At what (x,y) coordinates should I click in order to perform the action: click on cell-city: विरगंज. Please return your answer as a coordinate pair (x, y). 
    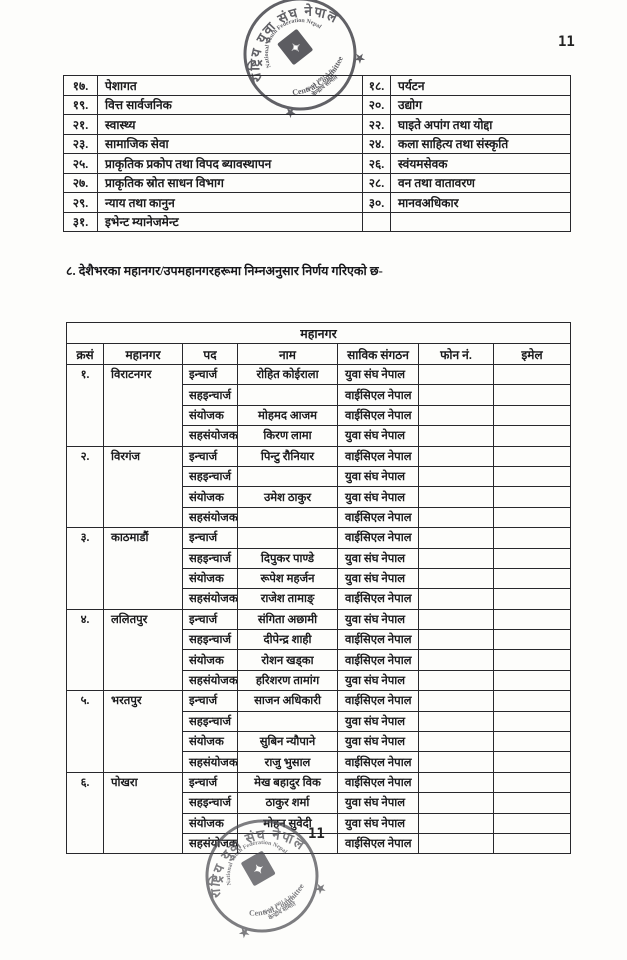
    Looking at the image, I should click on (143, 487).